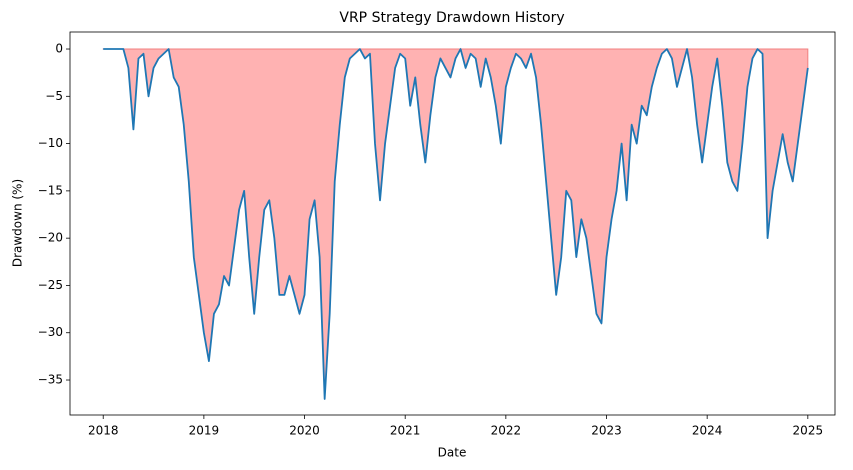  Describe the element at coordinates (50, 332) in the screenshot. I see `y-tick-label: −30` at that location.